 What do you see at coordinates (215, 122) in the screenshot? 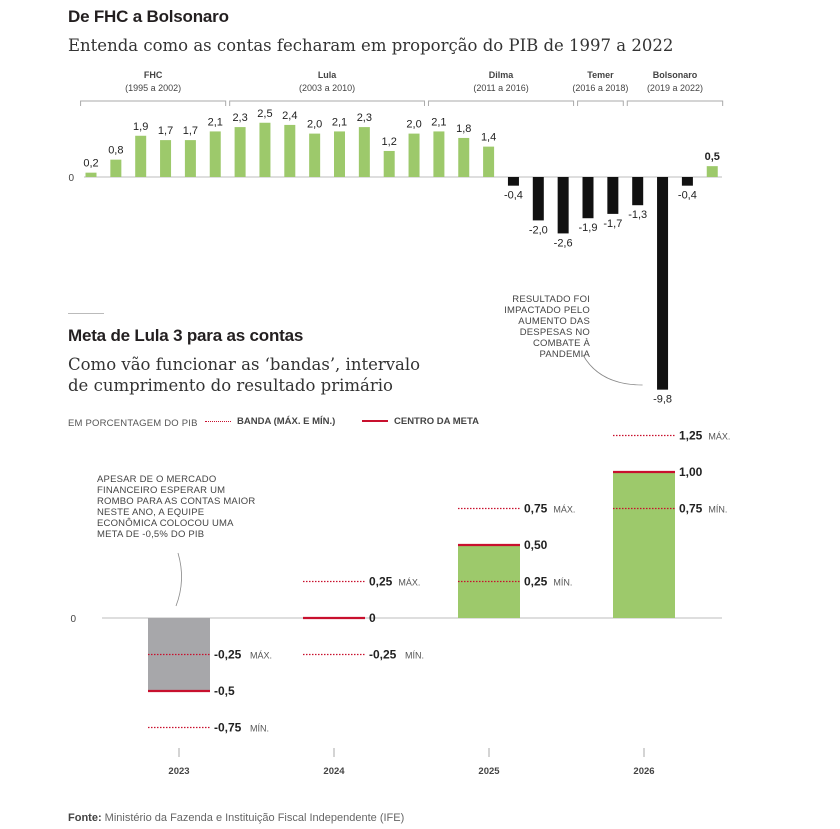
I see `chart1-data-label-2002: 2,1` at bounding box center [215, 122].